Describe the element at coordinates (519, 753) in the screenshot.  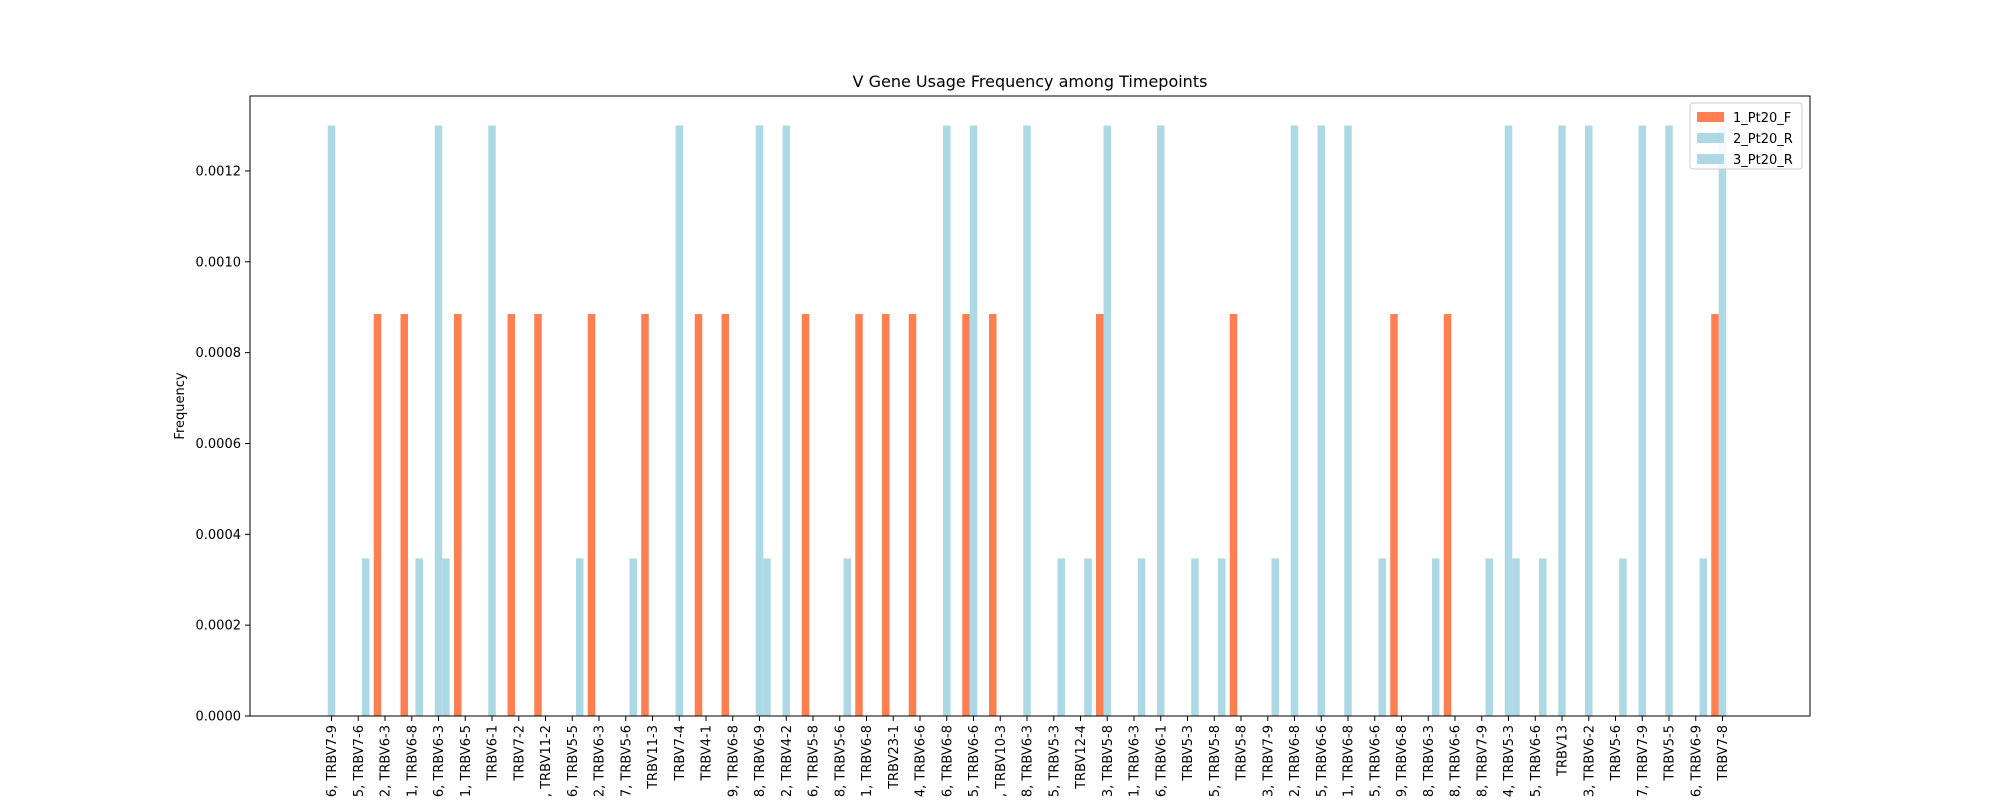
I see `x-tick-label: TRBV7-2` at that location.